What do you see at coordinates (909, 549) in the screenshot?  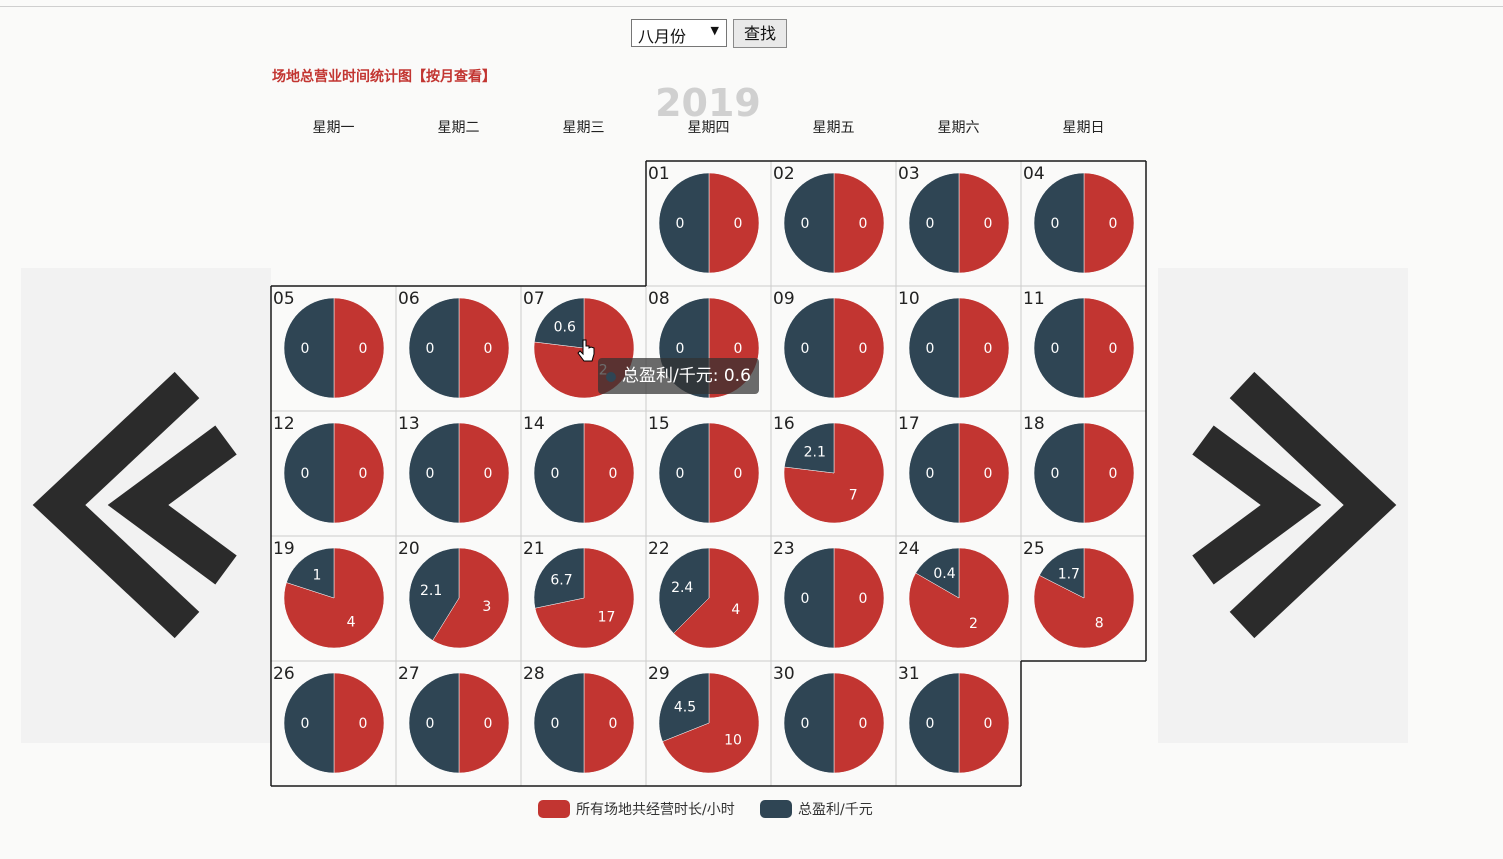 I see `day-number: 24` at bounding box center [909, 549].